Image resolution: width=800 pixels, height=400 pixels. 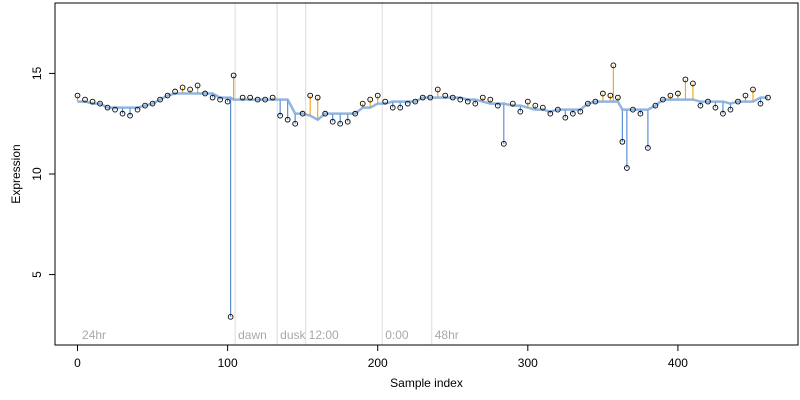 I want to click on x-tick-label: 100, so click(x=228, y=363).